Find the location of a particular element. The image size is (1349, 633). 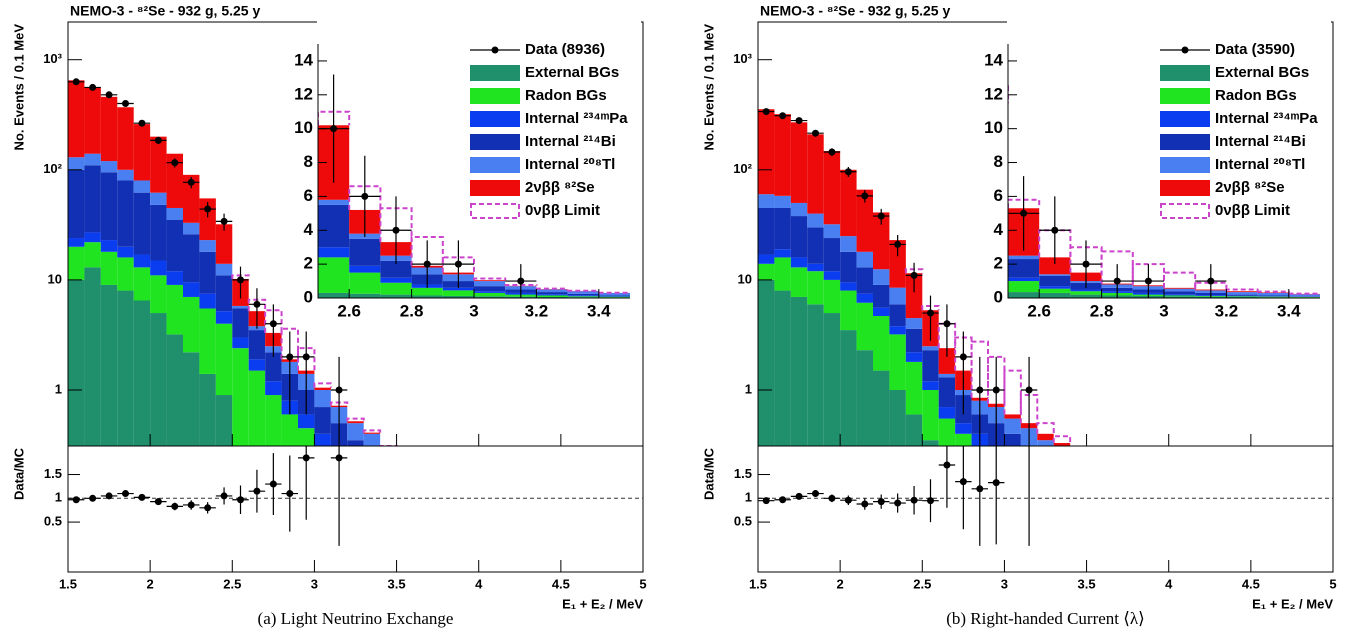

points is located at coordinates (894, 496).